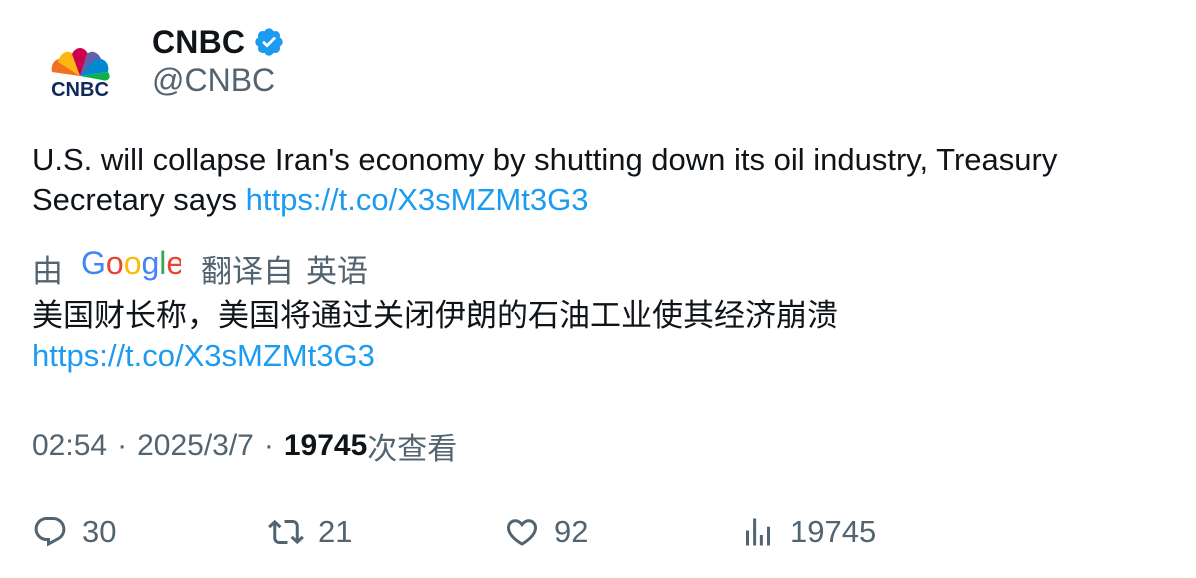 This screenshot has width=1196, height=578. Describe the element at coordinates (203, 355) in the screenshot. I see `translated-link: https://t.co/X3sMZMt3G3` at that location.